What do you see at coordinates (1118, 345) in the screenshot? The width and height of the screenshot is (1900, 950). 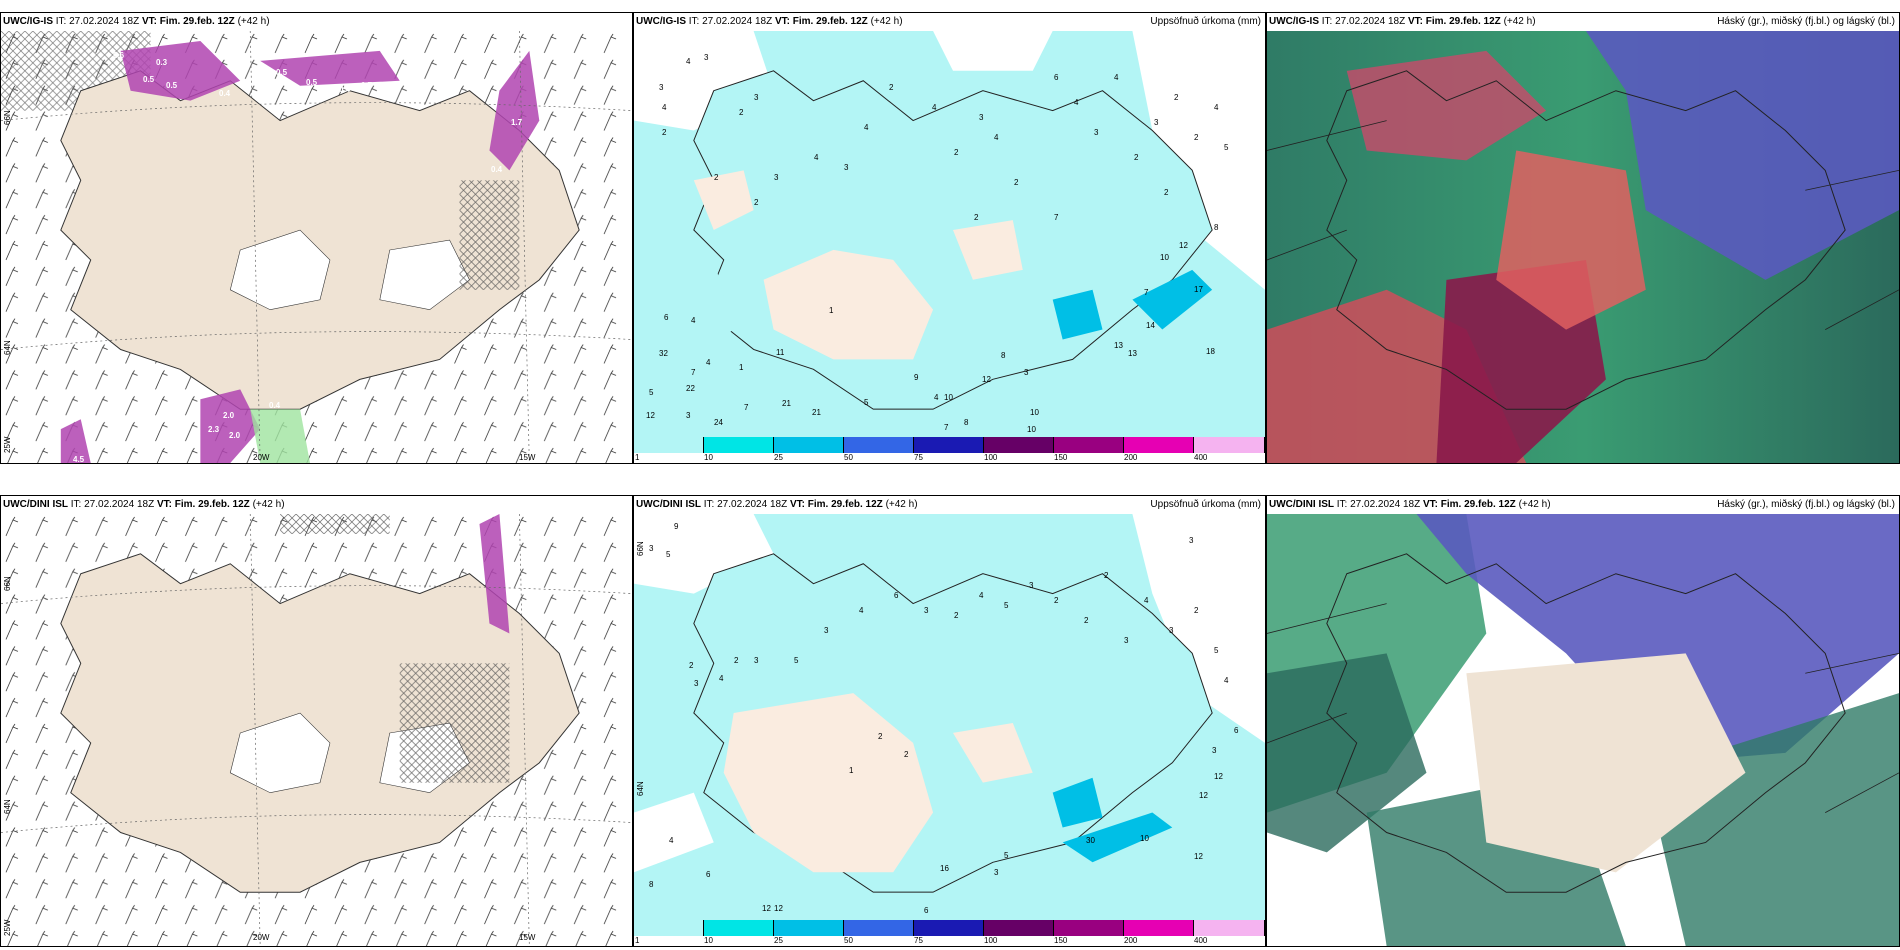 I see `precip-value: 13` at bounding box center [1118, 345].